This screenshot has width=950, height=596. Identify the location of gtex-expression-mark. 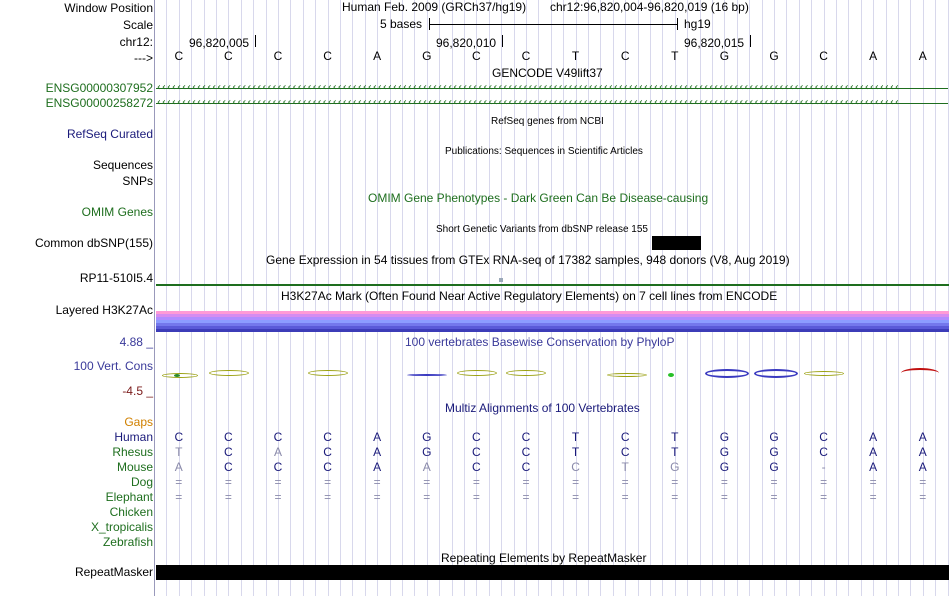
(501, 280).